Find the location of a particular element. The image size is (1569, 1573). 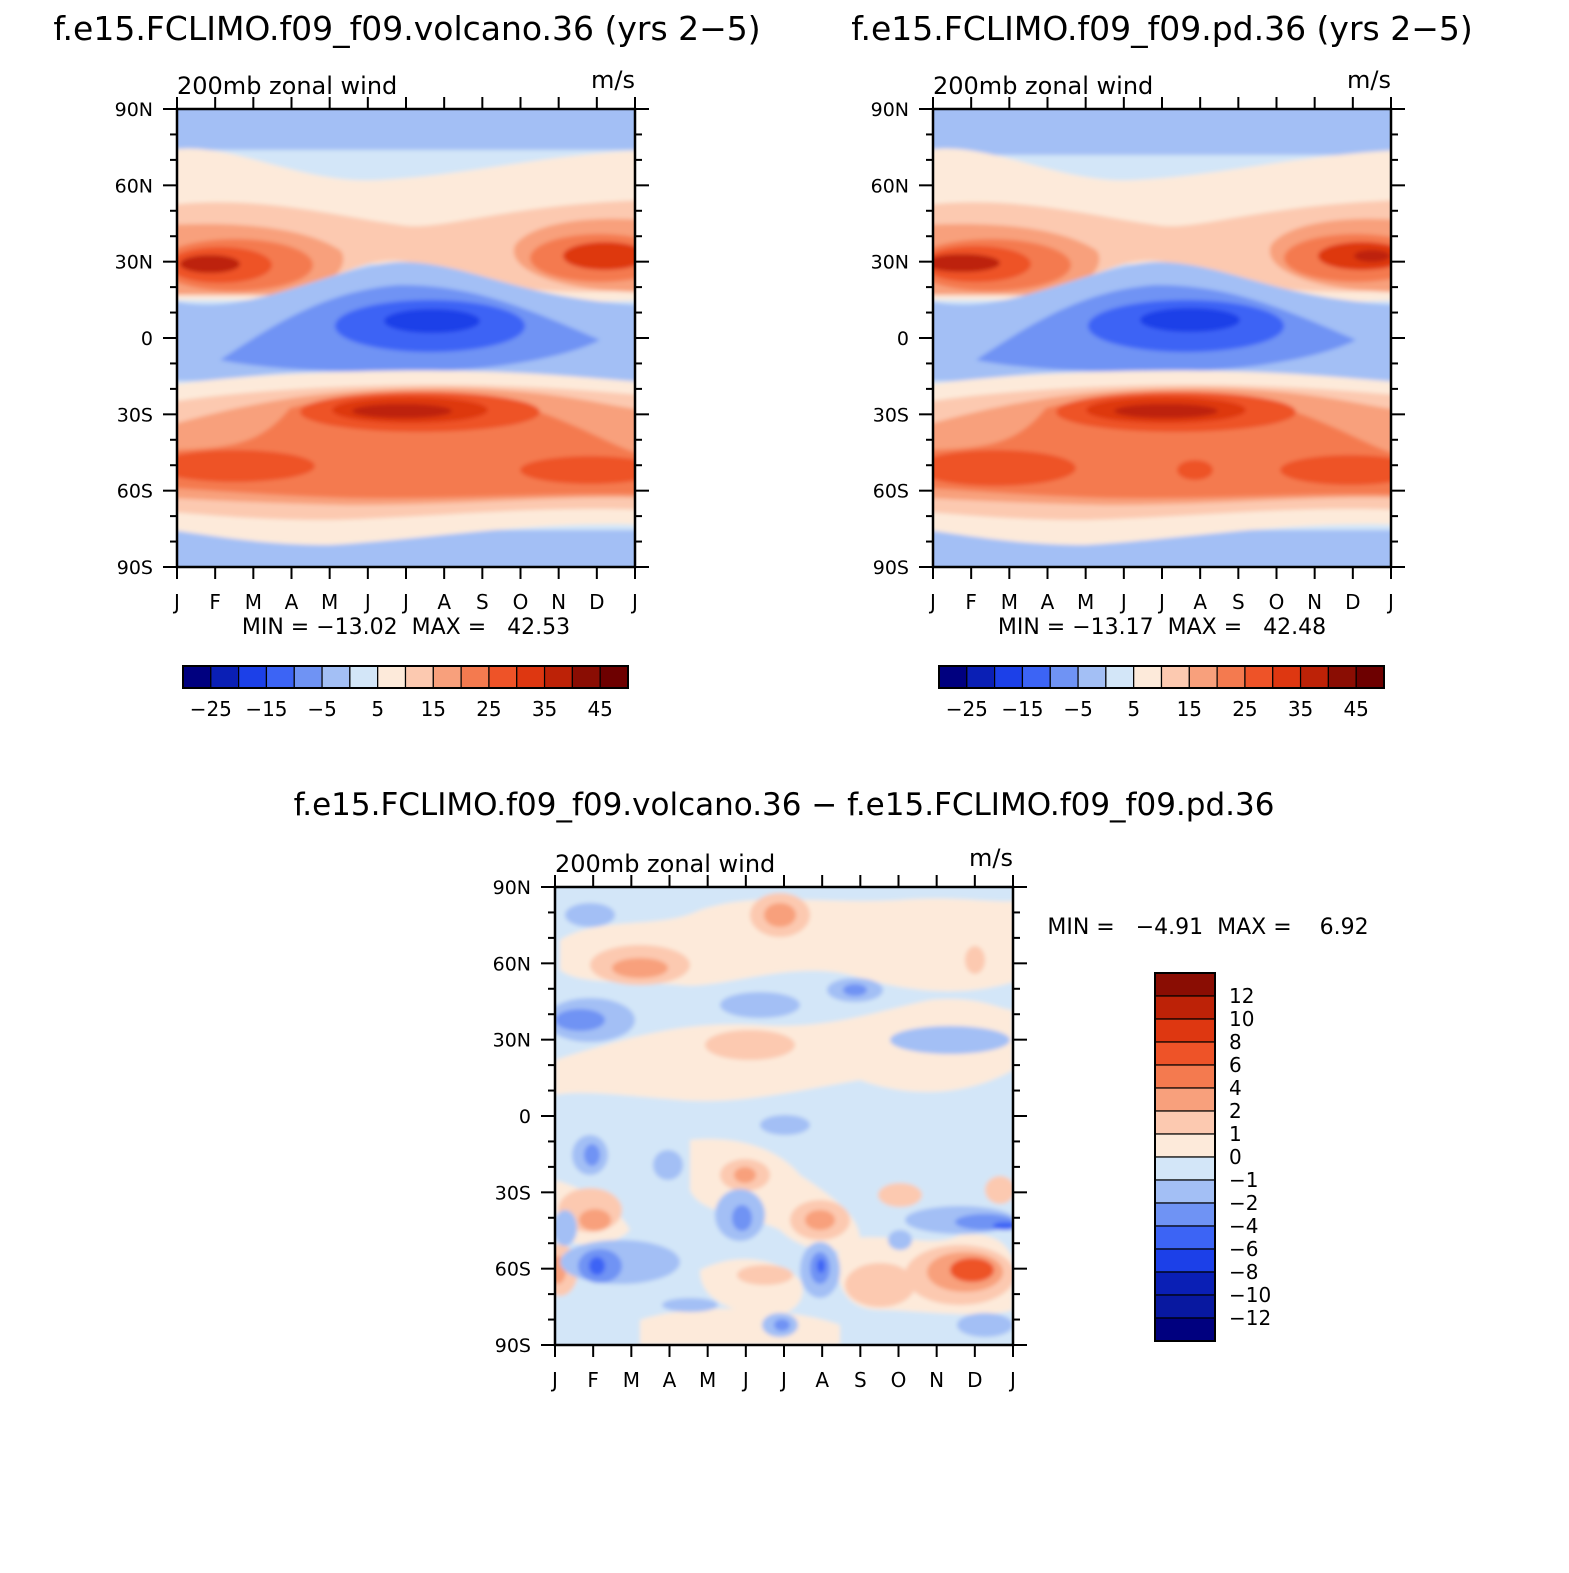

colorbar-label: 5 is located at coordinates (377, 709).